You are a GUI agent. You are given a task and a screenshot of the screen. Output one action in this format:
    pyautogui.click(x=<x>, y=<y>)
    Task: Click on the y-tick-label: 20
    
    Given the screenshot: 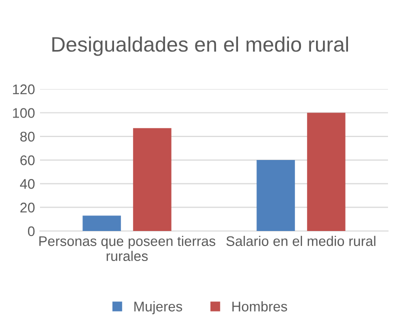 What is the action you would take?
    pyautogui.click(x=27, y=207)
    